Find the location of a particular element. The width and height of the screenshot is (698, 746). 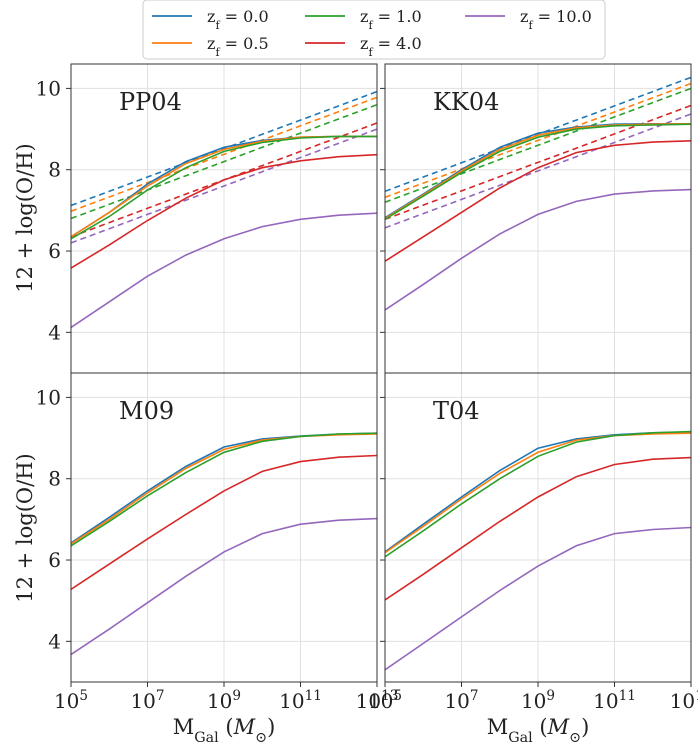

panel-title: PP04 is located at coordinates (150, 102).